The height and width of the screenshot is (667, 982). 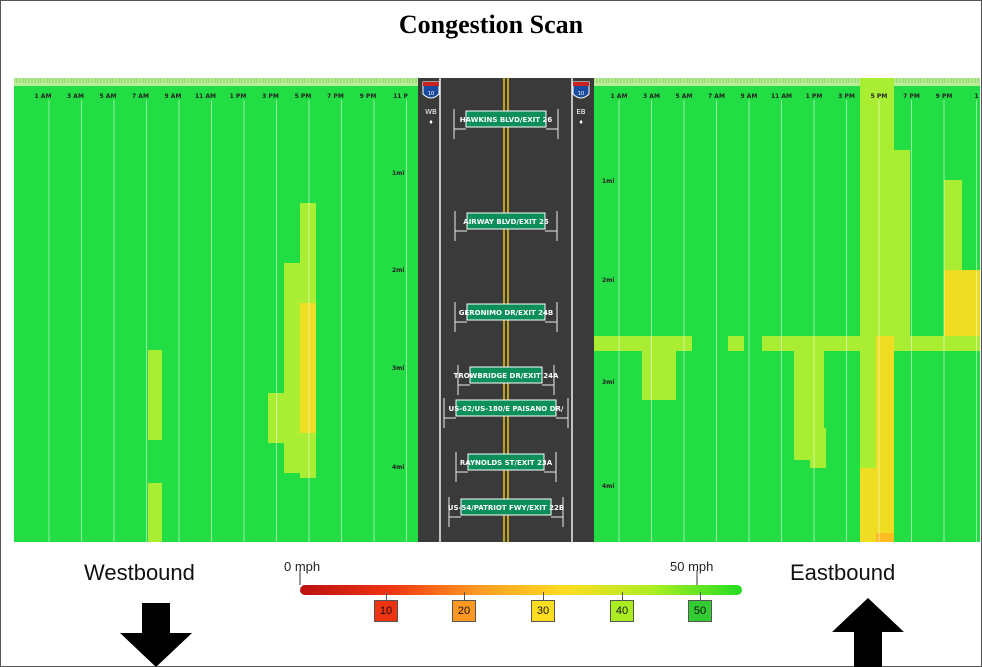 I want to click on up-arrow-icon, so click(x=868, y=632).